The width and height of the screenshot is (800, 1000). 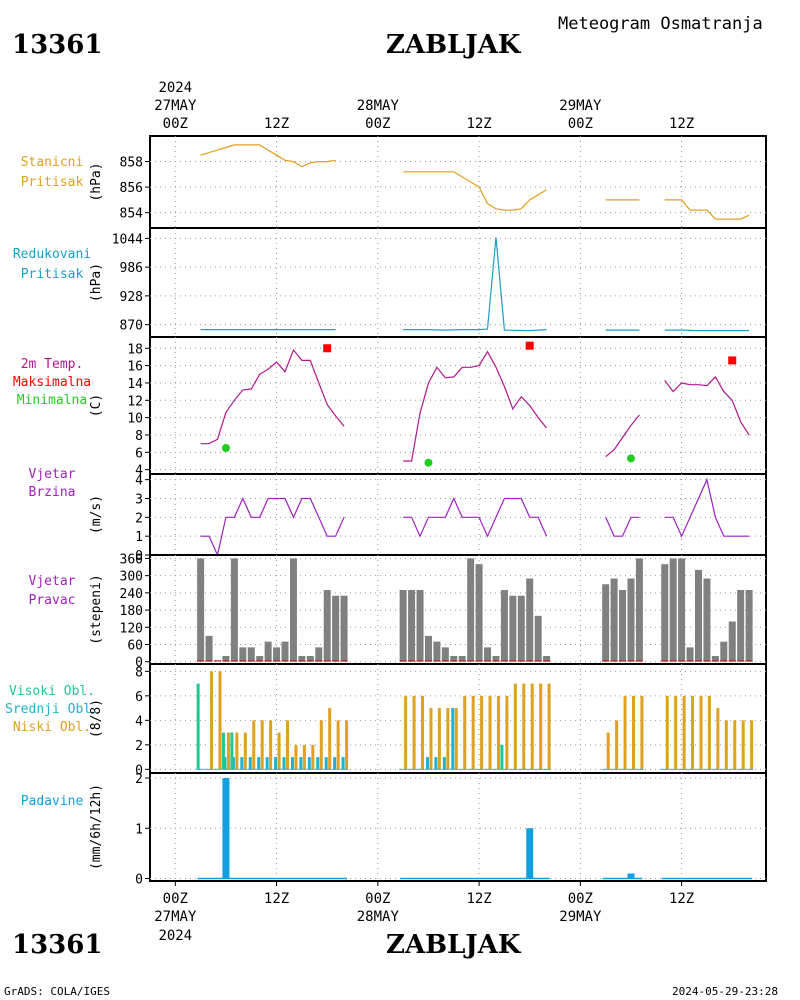 What do you see at coordinates (52, 709) in the screenshot?
I see `panel-label: Srednji Obl.` at bounding box center [52, 709].